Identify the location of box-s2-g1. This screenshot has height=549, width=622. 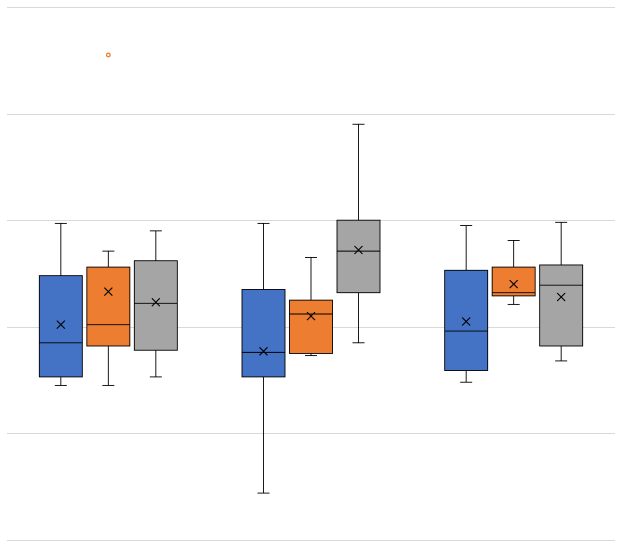
(108, 219).